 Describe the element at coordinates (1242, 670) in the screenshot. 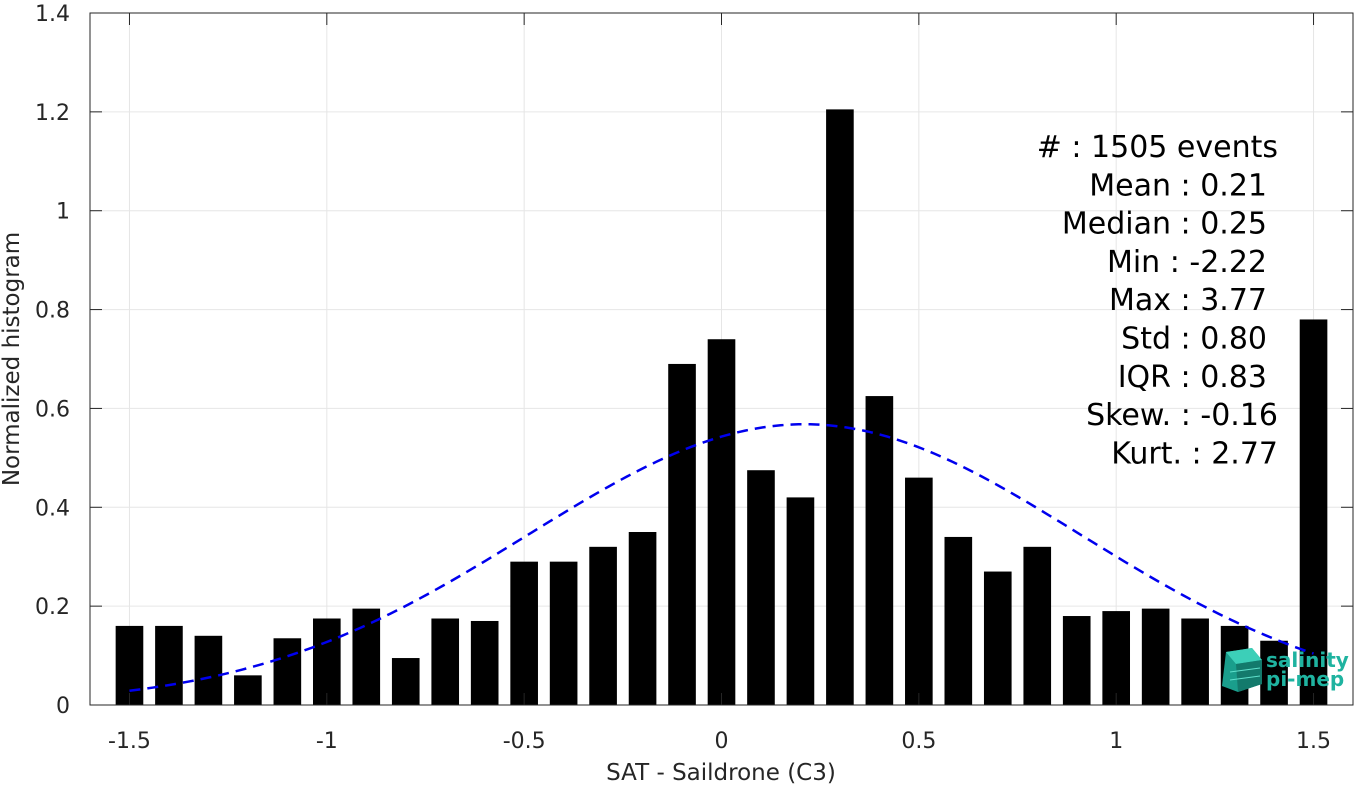

I see `logo-emblem-icon` at that location.